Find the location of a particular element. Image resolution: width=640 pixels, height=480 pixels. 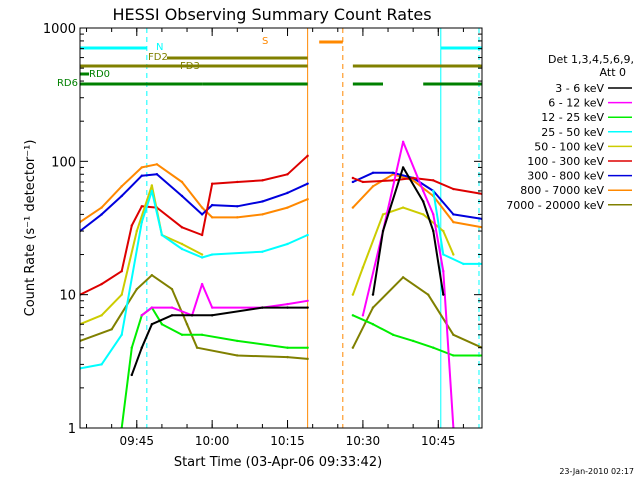

y-tick-label: 1 is located at coordinates (72, 429).